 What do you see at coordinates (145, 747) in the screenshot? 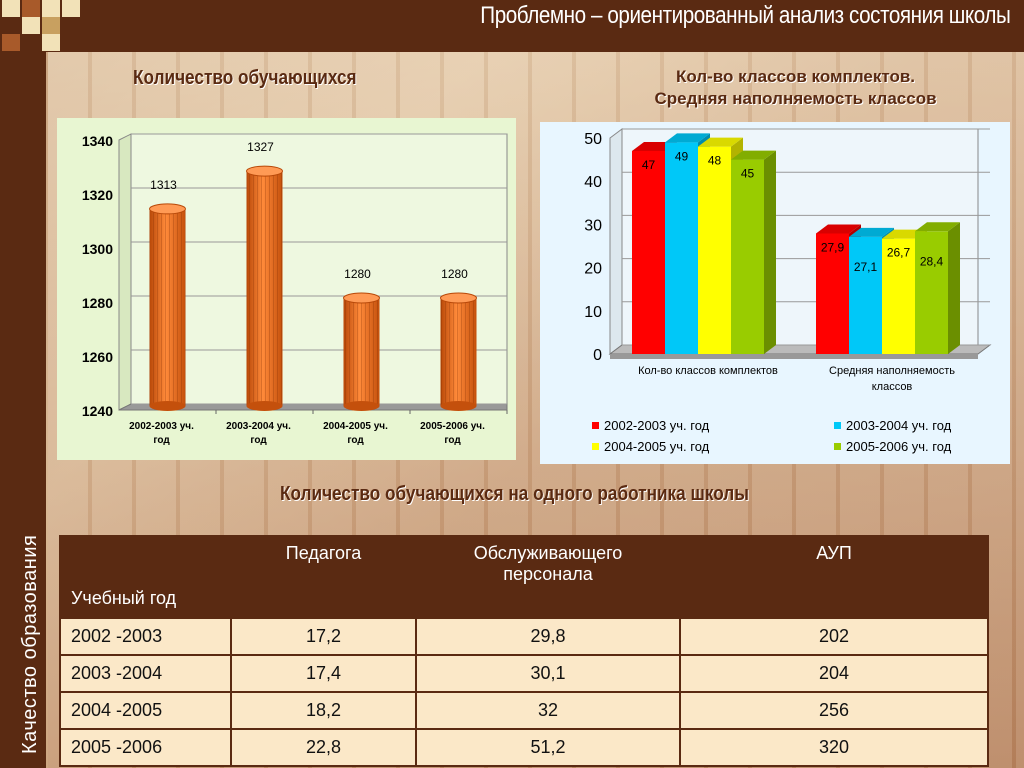
I see `cell-year: 2005 -2006` at bounding box center [145, 747].